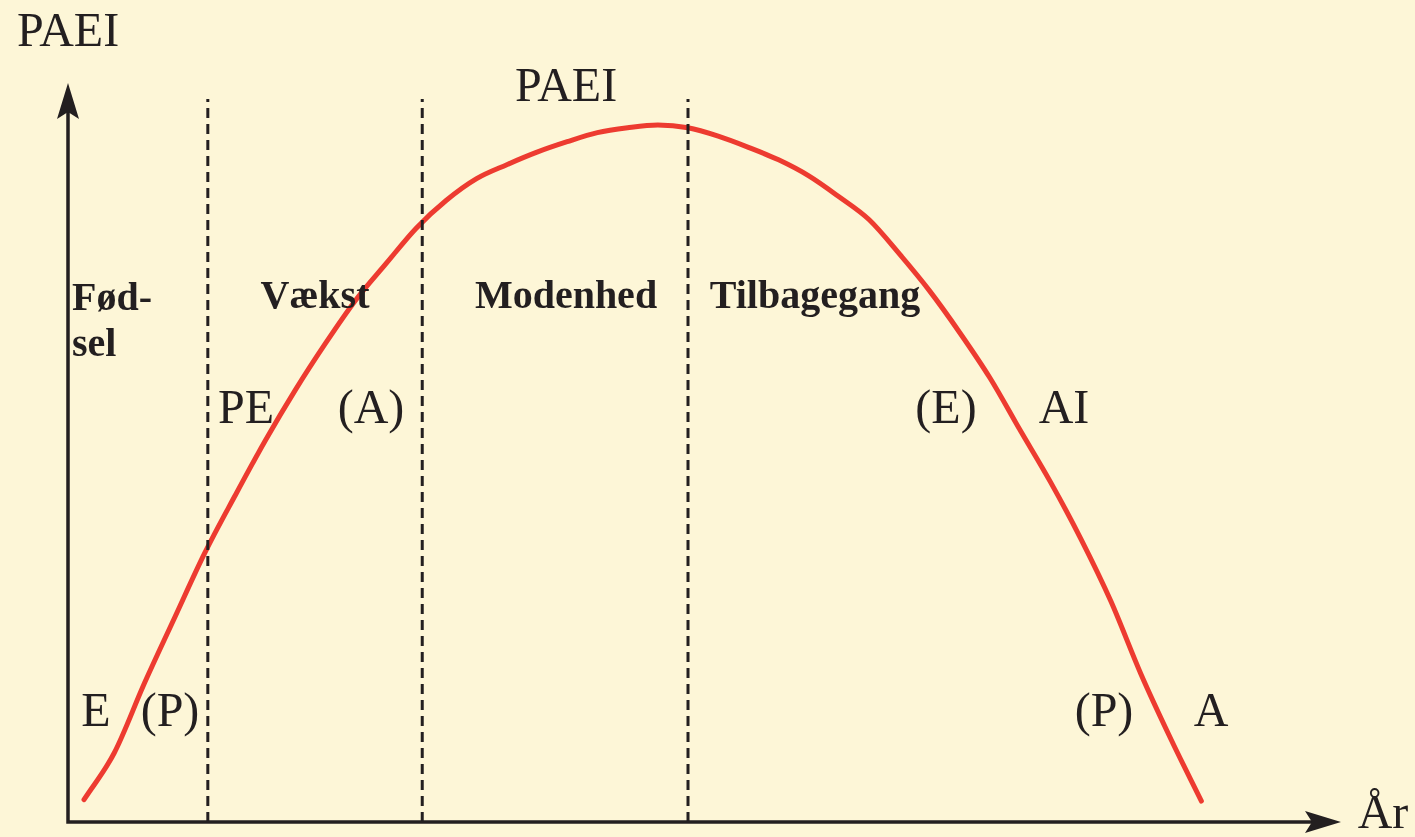 This screenshot has height=837, width=1415. Describe the element at coordinates (1383, 810) in the screenshot. I see `x-axis-title: År` at that location.